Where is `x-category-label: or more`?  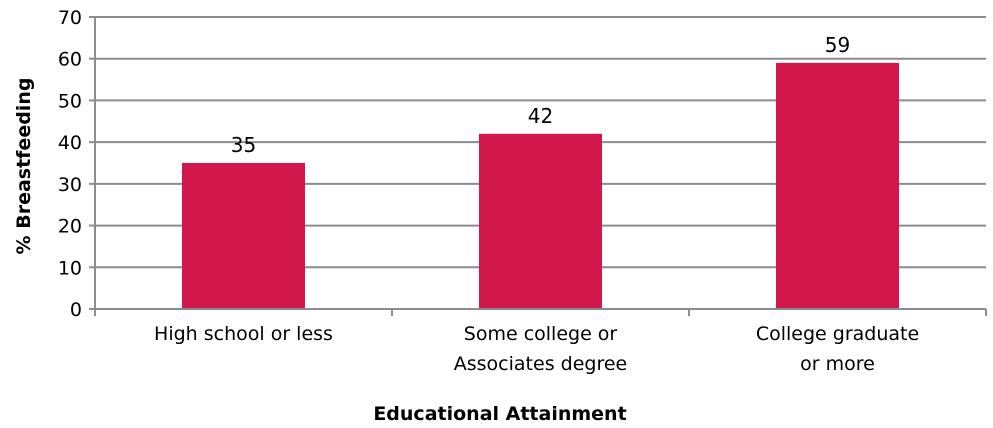
x-category-label: or more is located at coordinates (837, 364).